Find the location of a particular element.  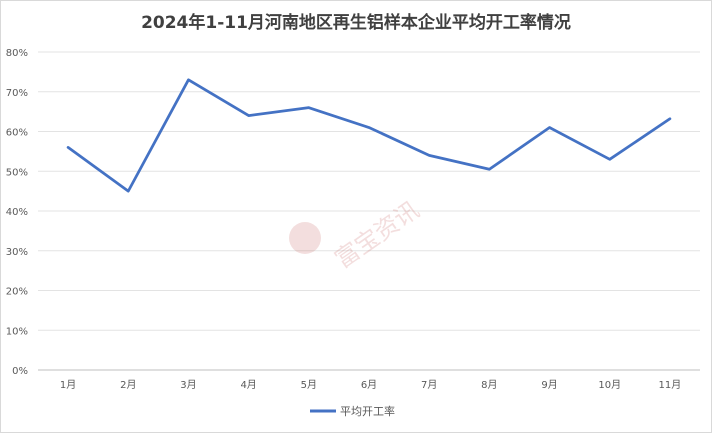

y-tick-label: 0% is located at coordinates (20, 371).